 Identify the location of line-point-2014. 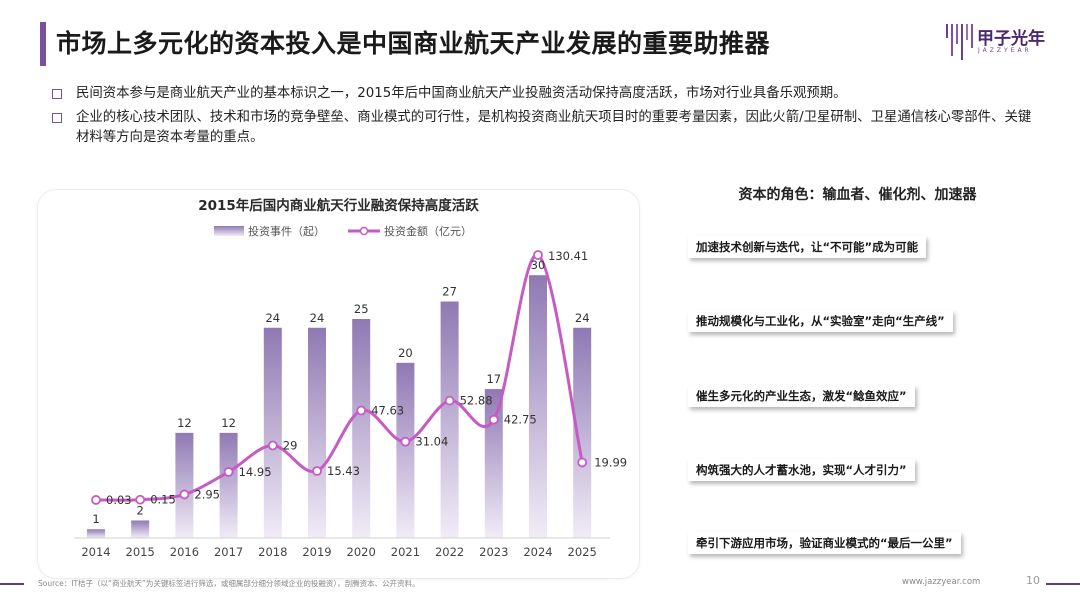
(96, 500).